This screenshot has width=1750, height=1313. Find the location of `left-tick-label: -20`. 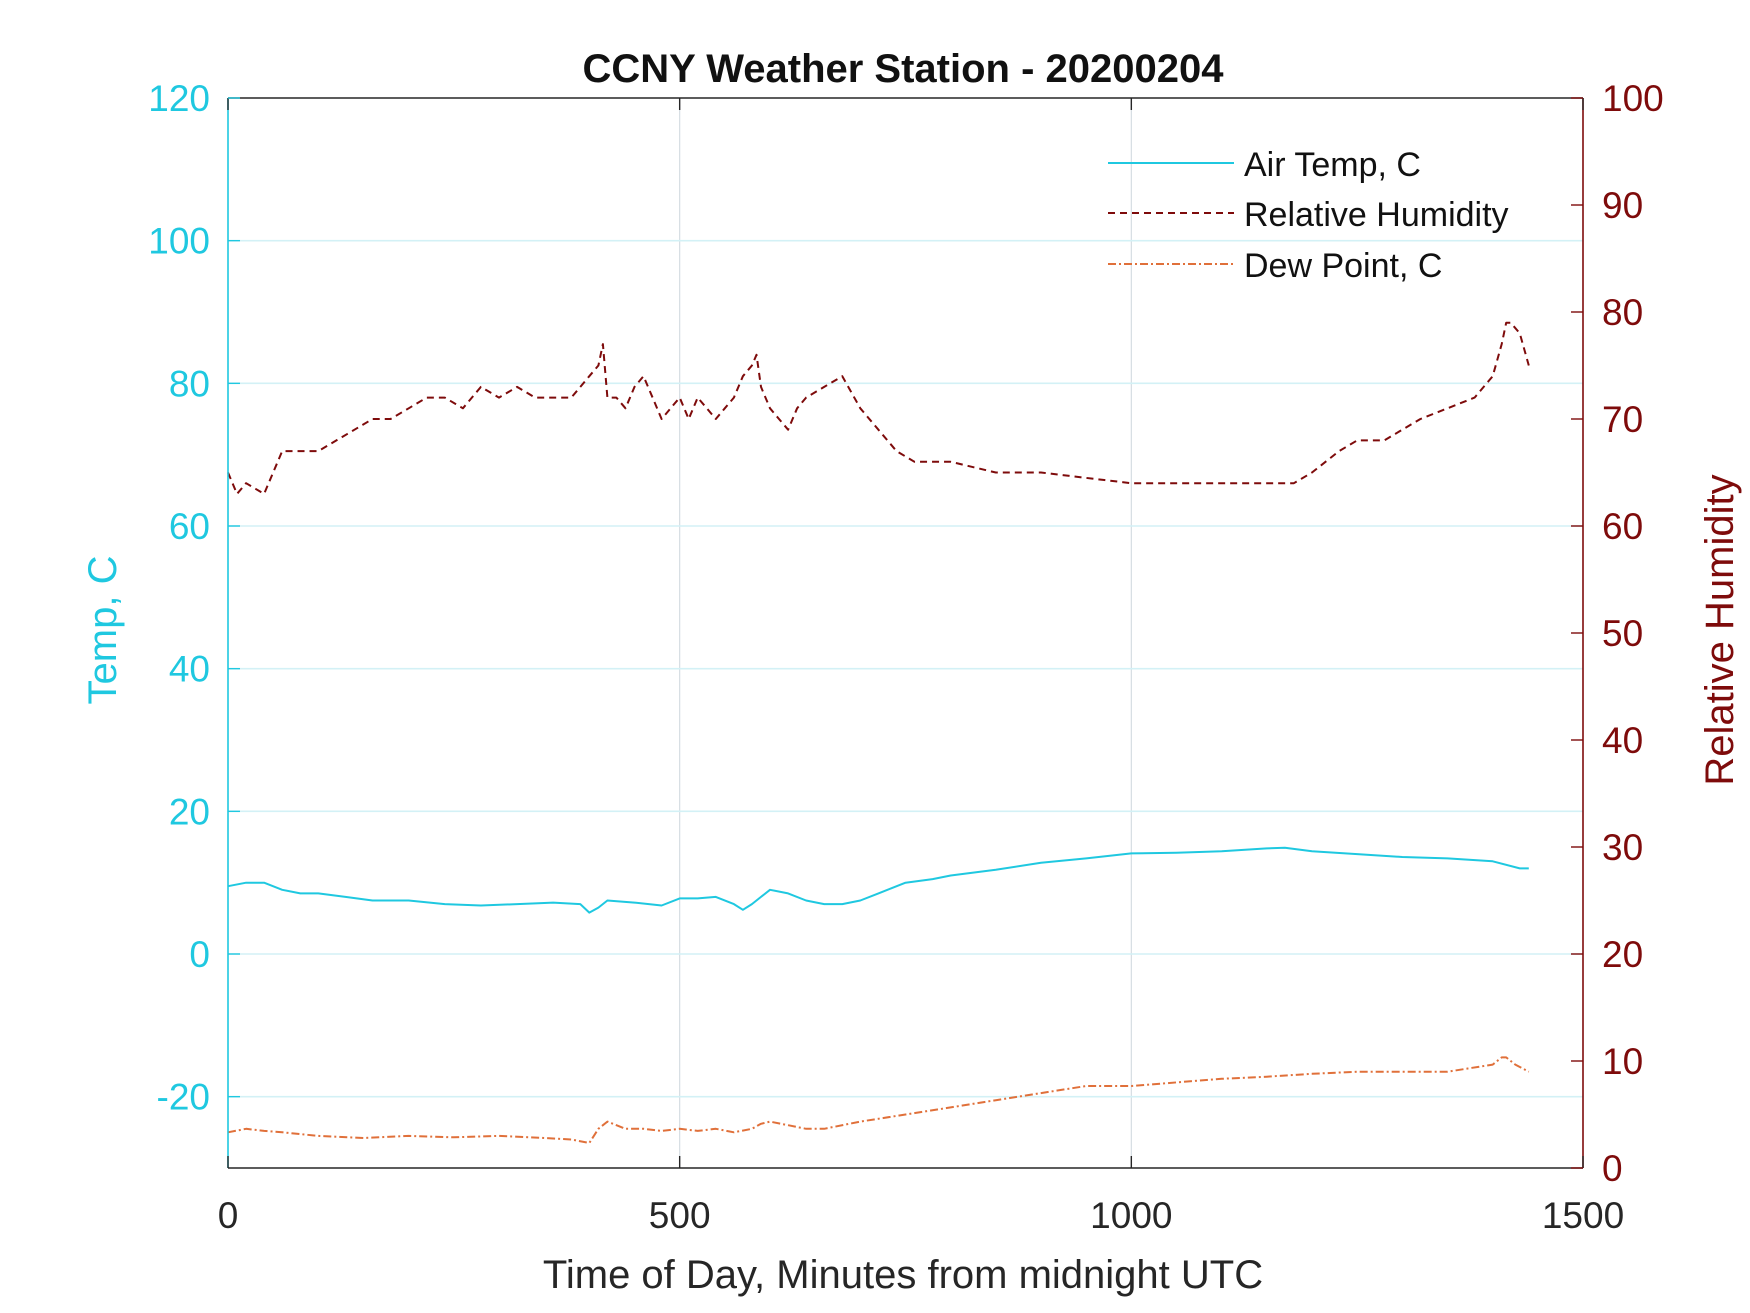

left-tick-label: -20 is located at coordinates (183, 1097).